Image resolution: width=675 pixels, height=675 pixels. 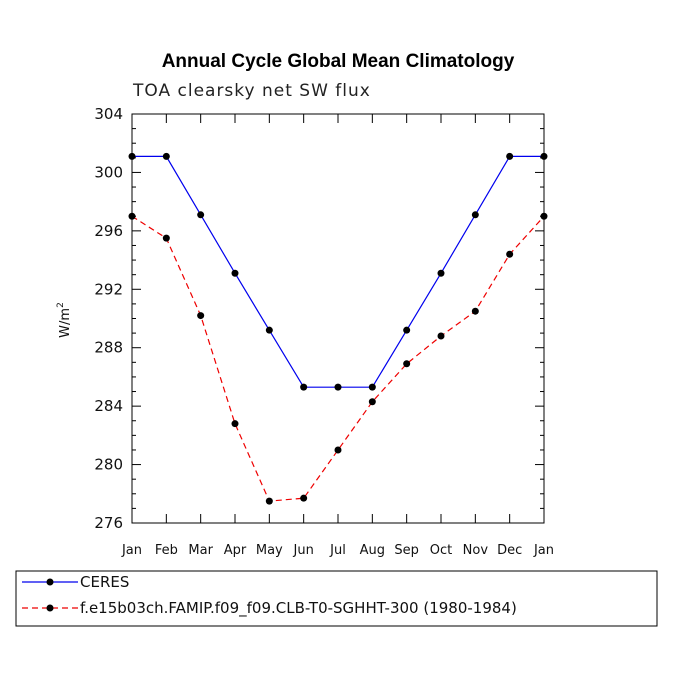 What do you see at coordinates (476, 550) in the screenshot?
I see `x-tick-label: Nov` at bounding box center [476, 550].